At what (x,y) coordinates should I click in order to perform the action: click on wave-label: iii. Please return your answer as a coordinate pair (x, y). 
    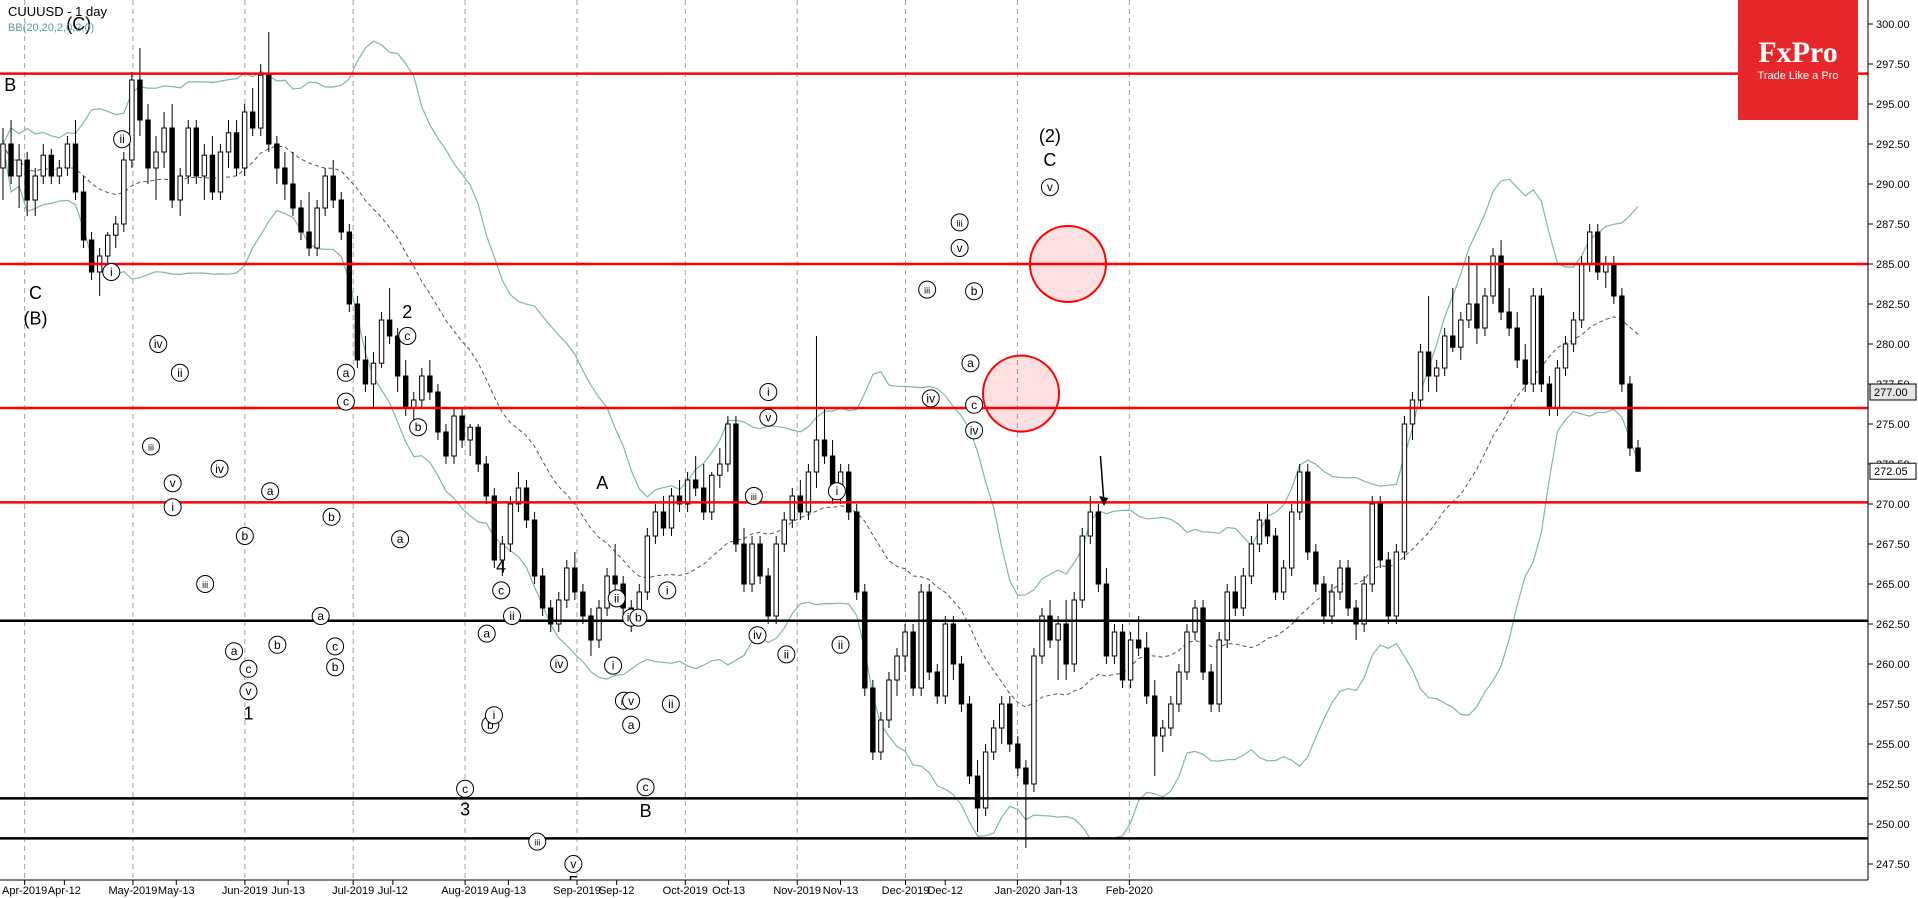
    Looking at the image, I should click on (753, 496).